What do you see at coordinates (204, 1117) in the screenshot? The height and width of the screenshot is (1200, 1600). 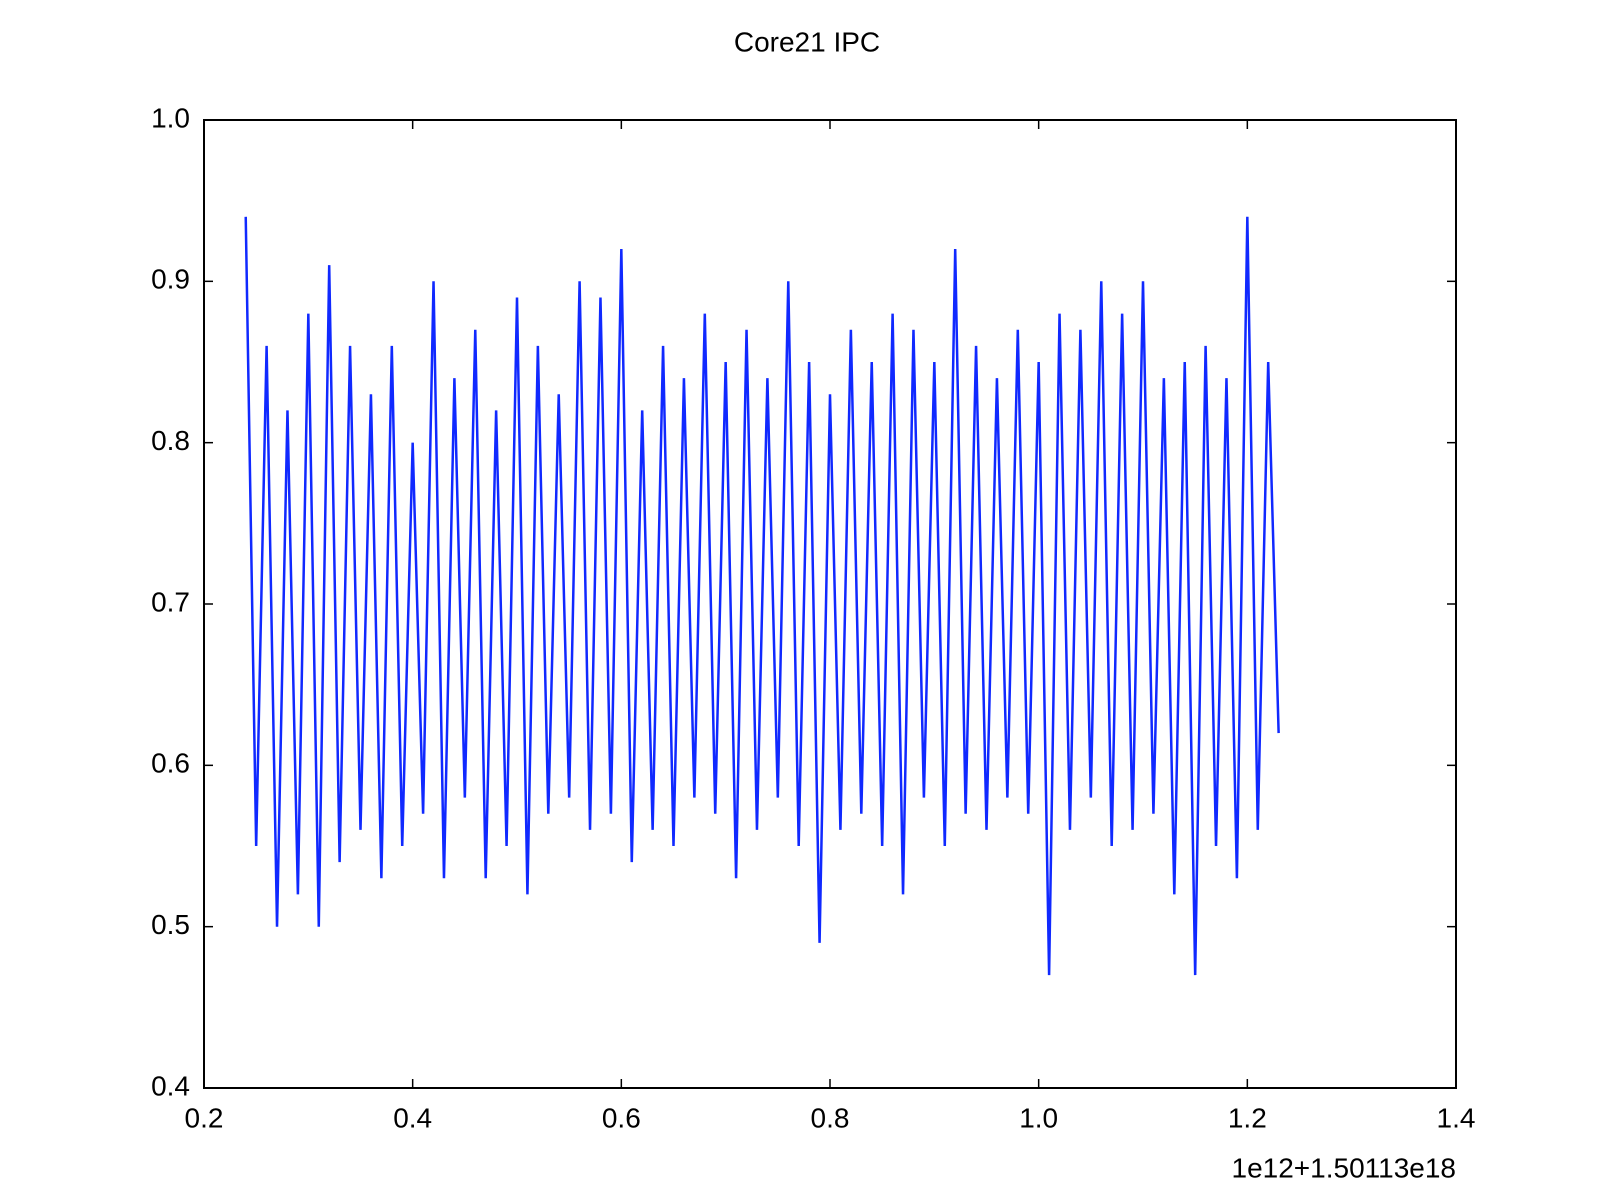 I see `x-tick-label: 0.2` at bounding box center [204, 1117].